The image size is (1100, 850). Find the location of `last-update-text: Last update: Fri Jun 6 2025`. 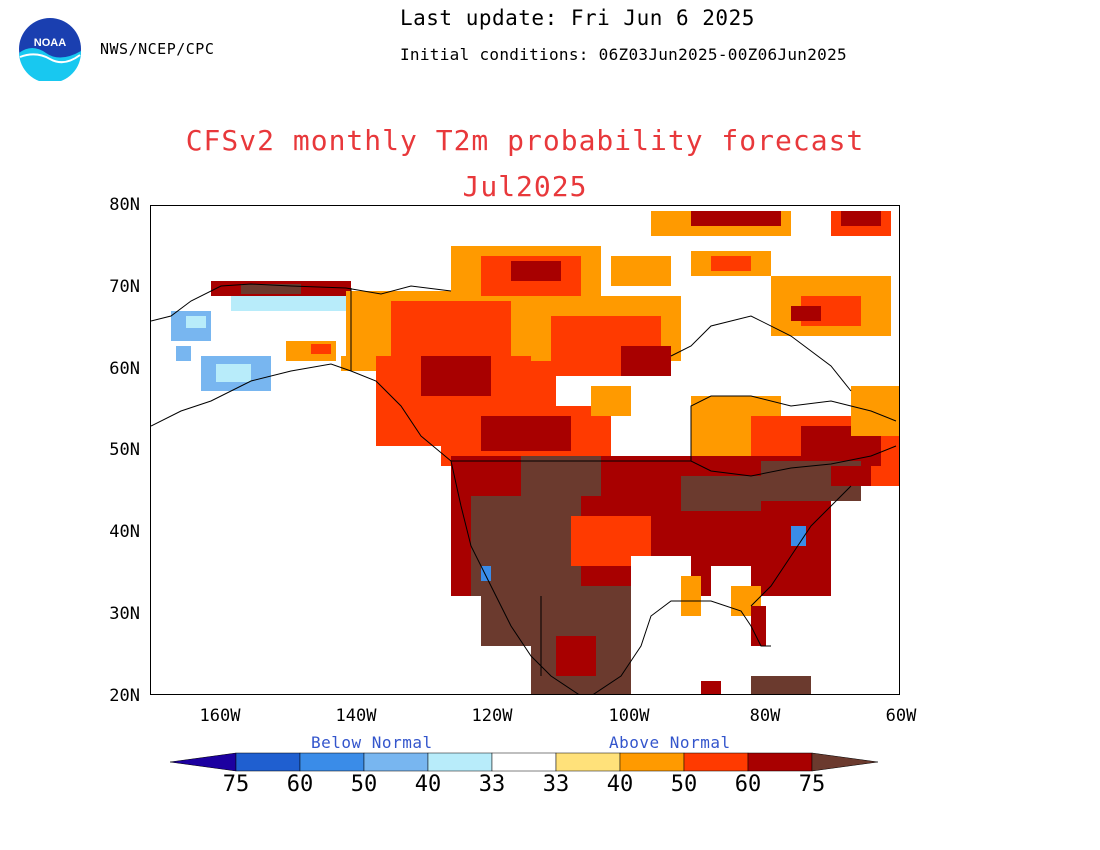

last-update-text: Last update: Fri Jun 6 2025 is located at coordinates (577, 18).